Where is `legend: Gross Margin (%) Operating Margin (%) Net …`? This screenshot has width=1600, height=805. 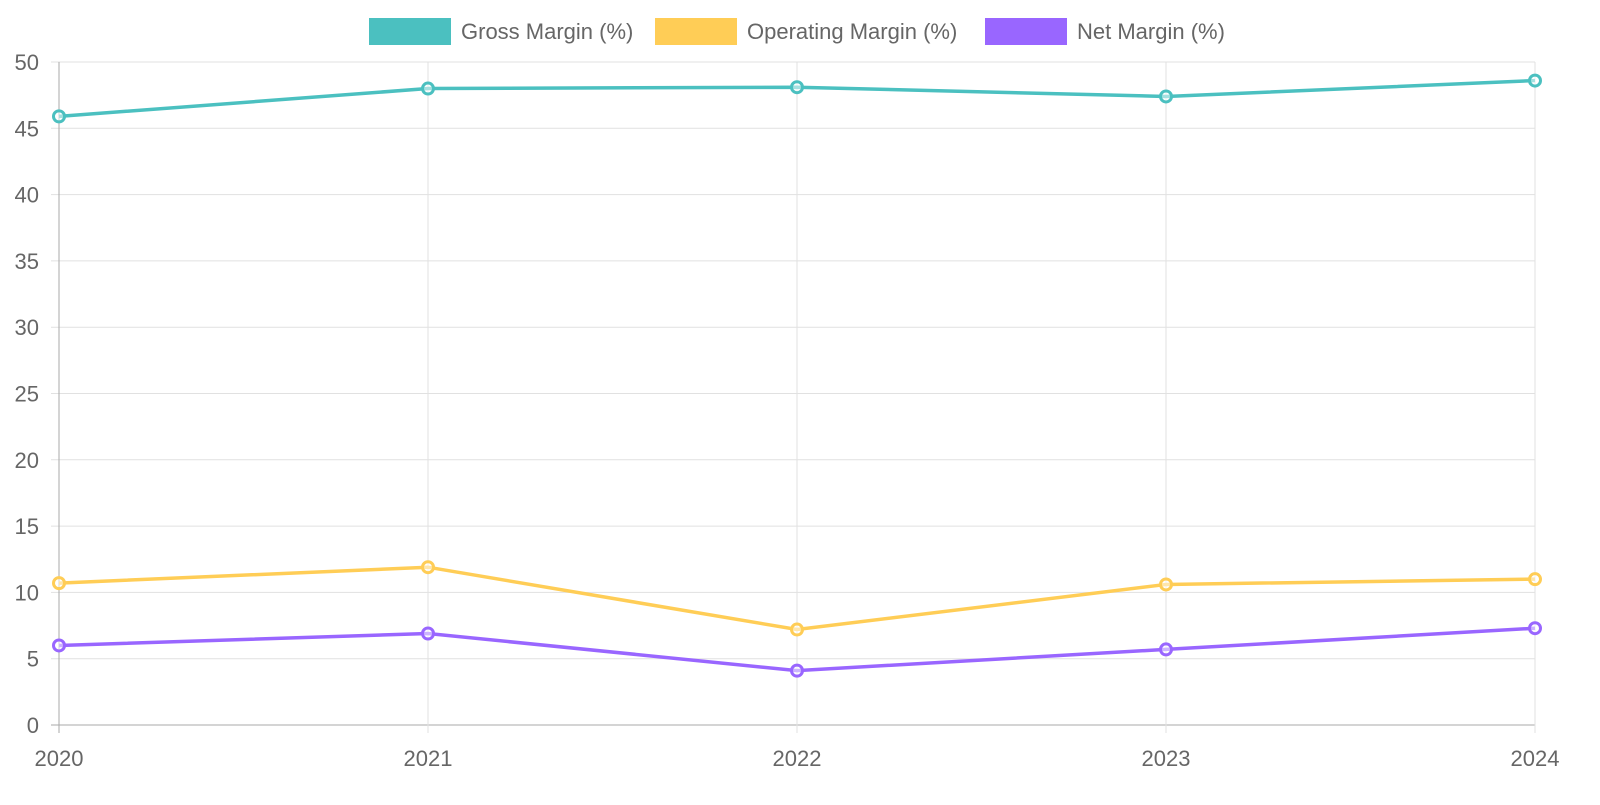 legend: Gross Margin (%) Operating Margin (%) Net … is located at coordinates (797, 31).